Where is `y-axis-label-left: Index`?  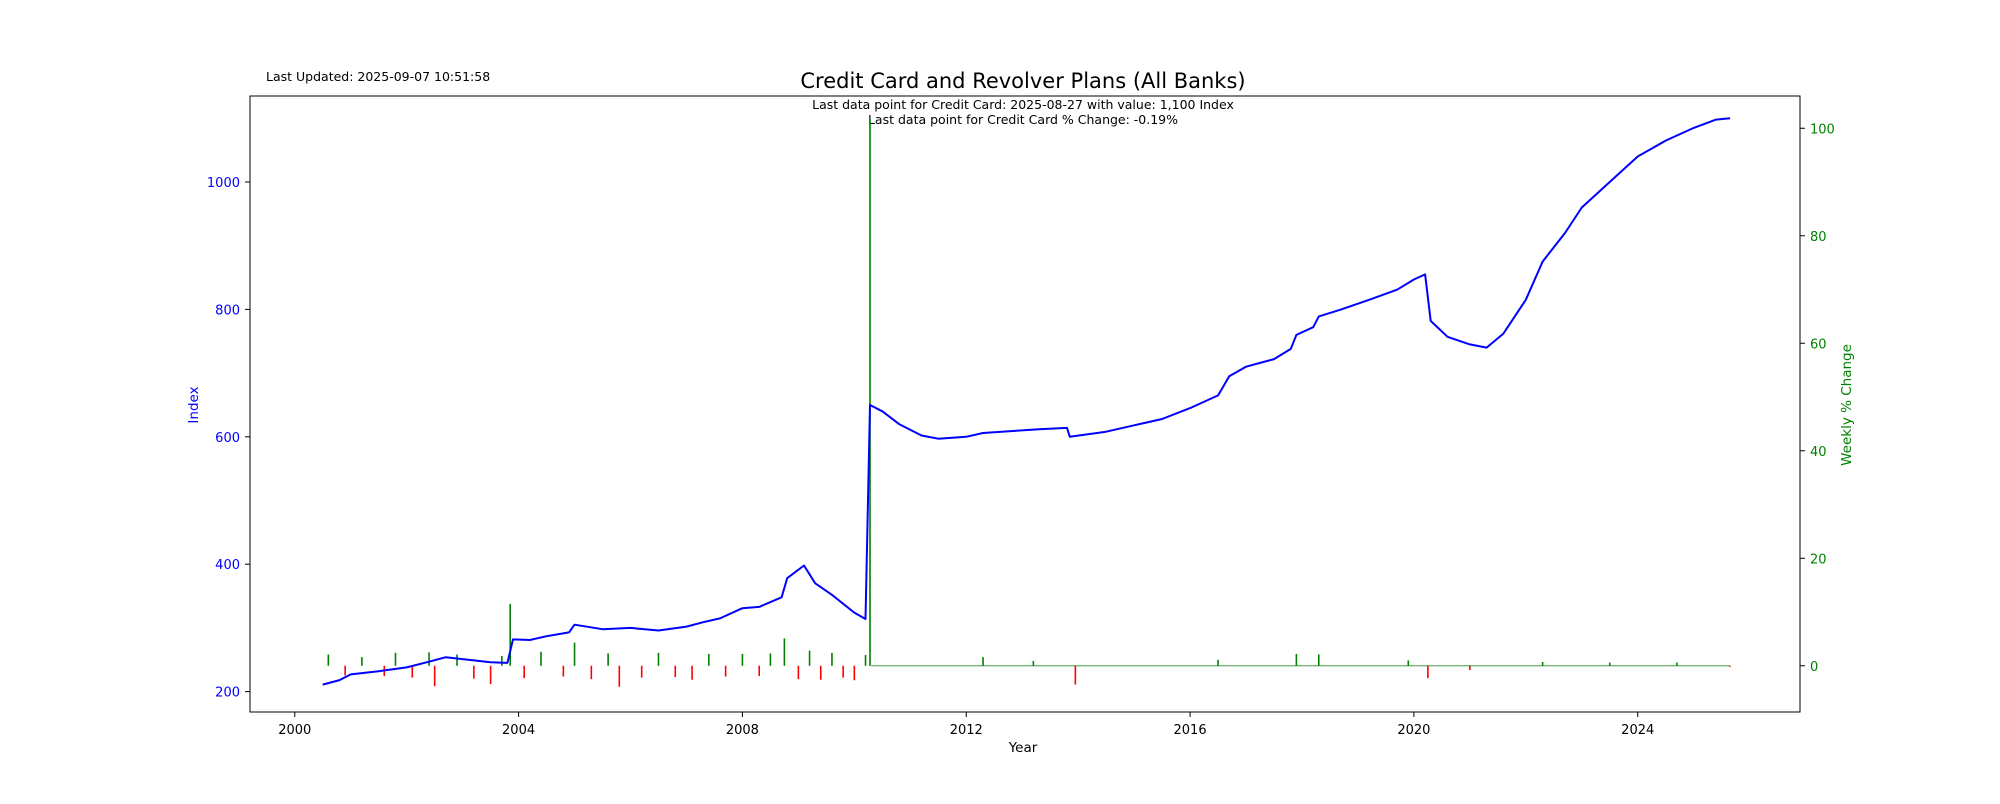
y-axis-label-left: Index is located at coordinates (194, 404).